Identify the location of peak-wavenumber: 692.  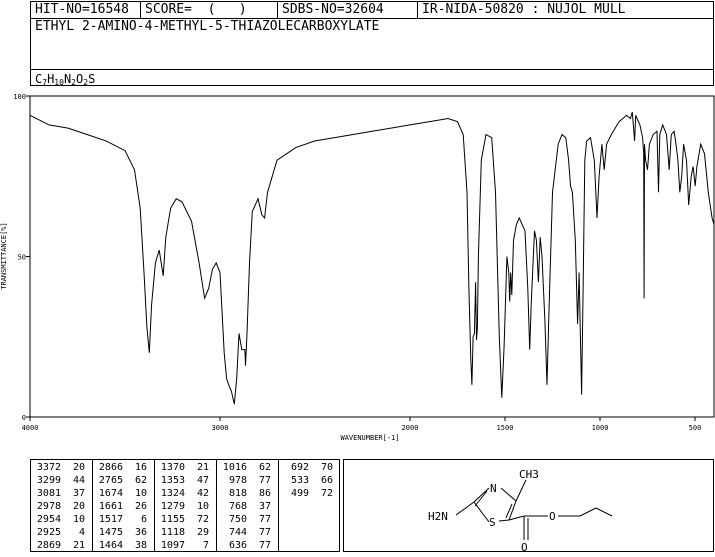
(299, 467).